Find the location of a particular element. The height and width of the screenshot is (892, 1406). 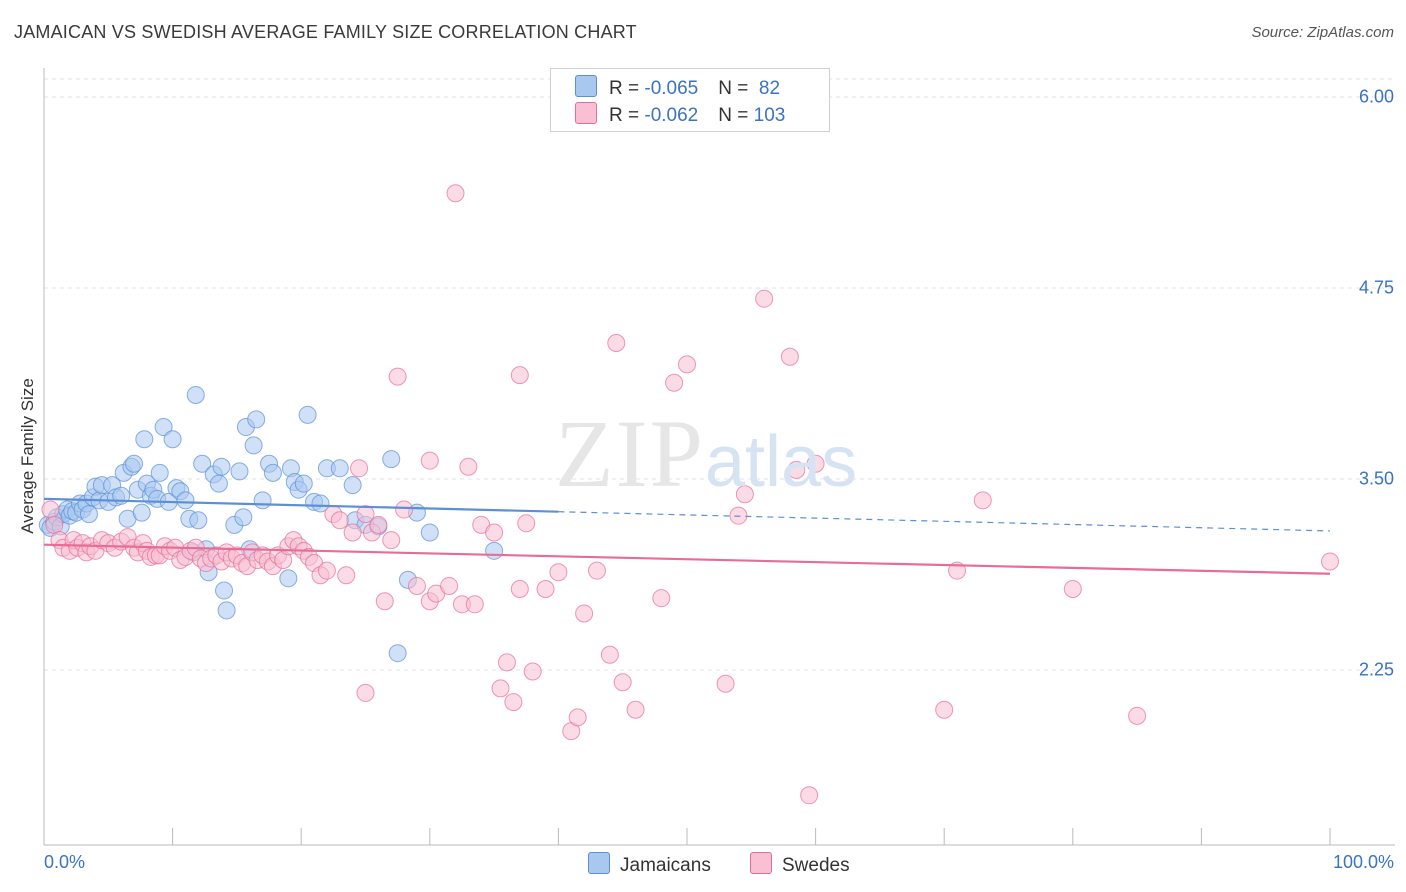

x-tick-label: 100.0% is located at coordinates (1363, 862).